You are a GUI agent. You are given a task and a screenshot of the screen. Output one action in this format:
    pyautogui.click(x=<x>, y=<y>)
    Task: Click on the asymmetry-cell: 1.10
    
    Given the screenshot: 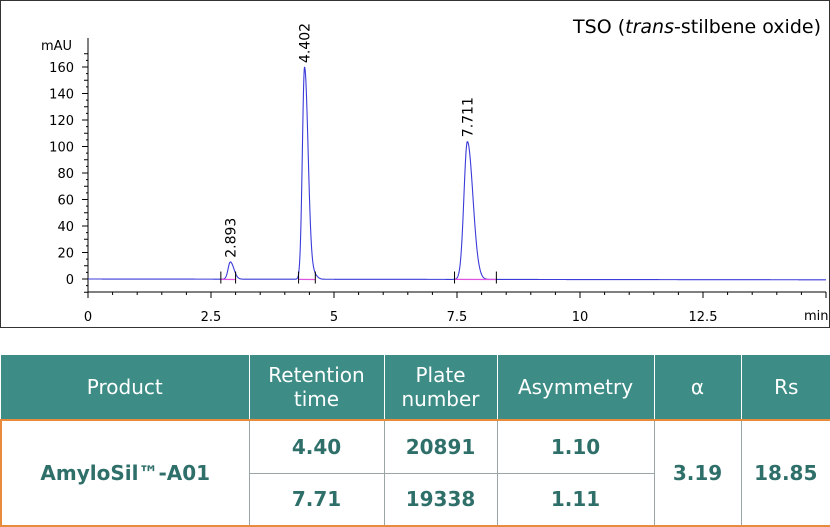 What is the action you would take?
    pyautogui.click(x=575, y=446)
    